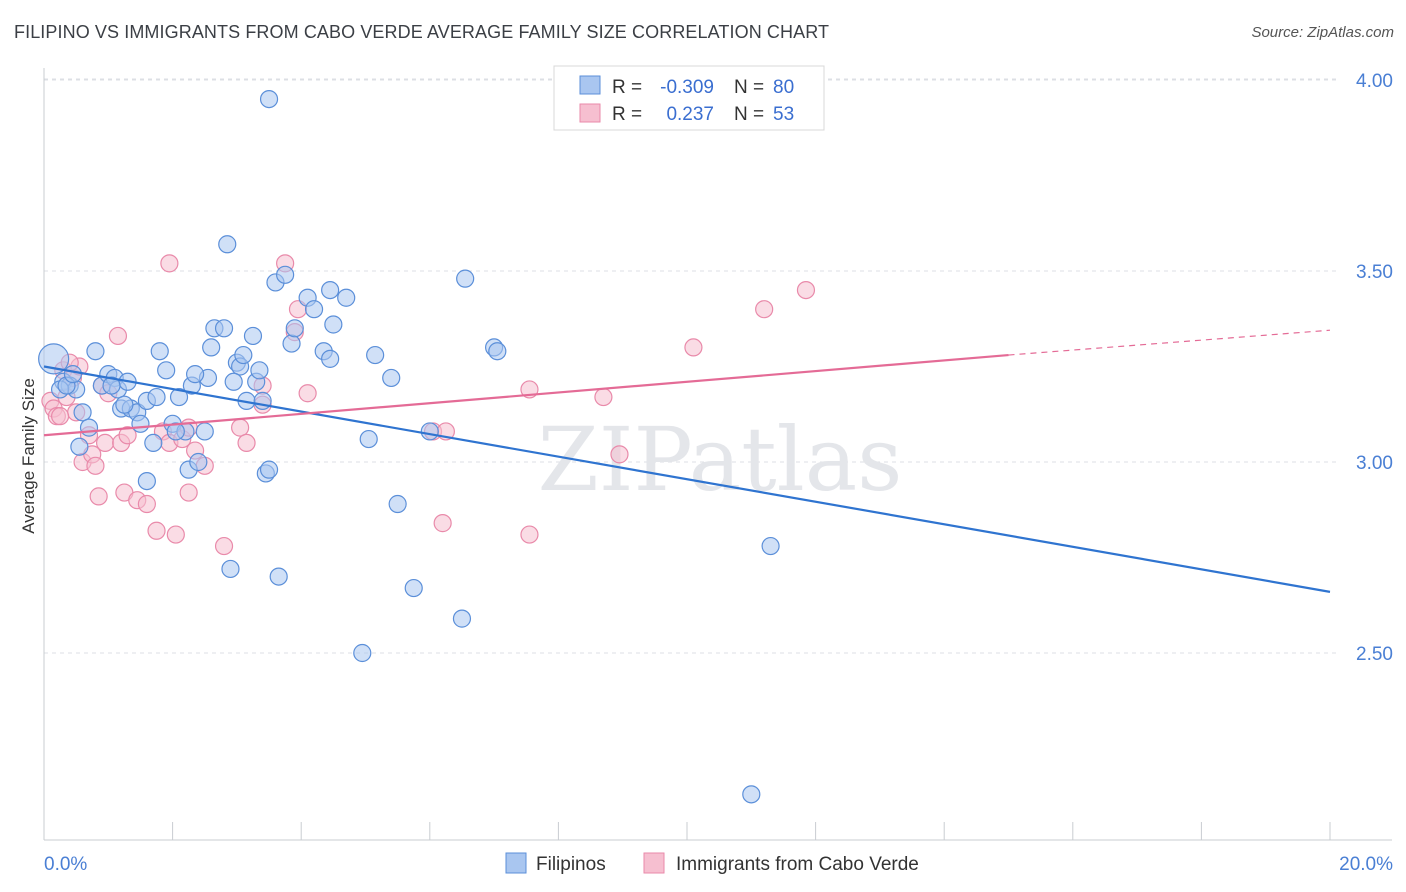 The image size is (1406, 892). I want to click on legend-n-label-1: N =, so click(749, 87).